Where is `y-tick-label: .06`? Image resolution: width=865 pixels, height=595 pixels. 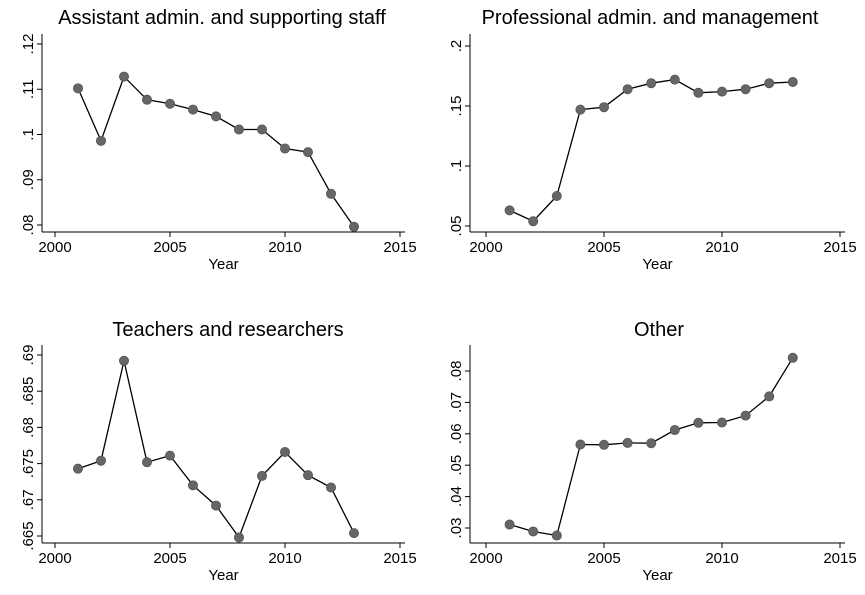 y-tick-label: .06 is located at coordinates (456, 433).